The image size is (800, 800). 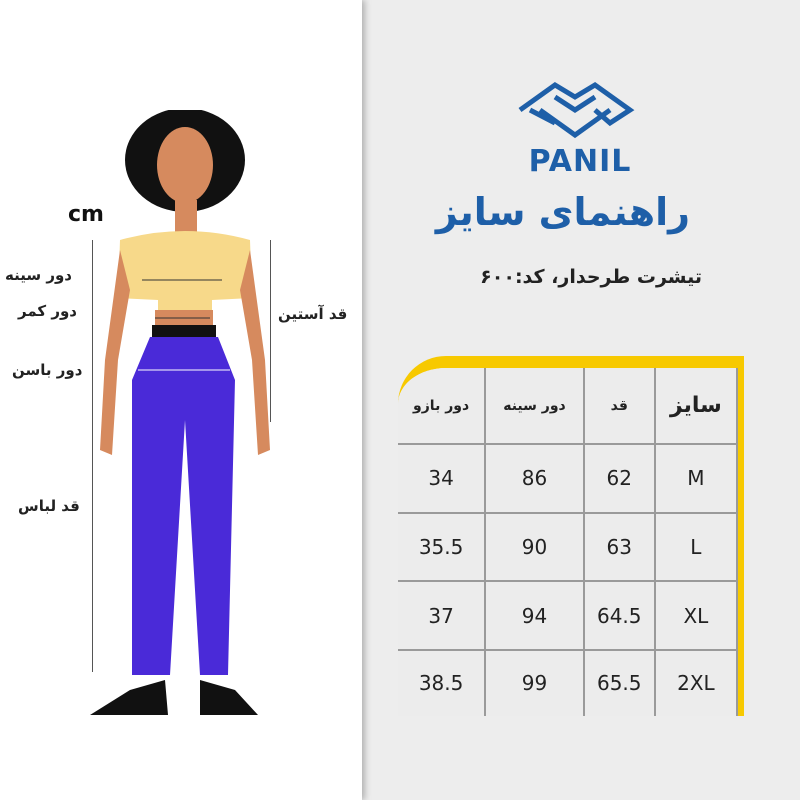 What do you see at coordinates (49, 506) in the screenshot?
I see `length-label: قد لباس` at bounding box center [49, 506].